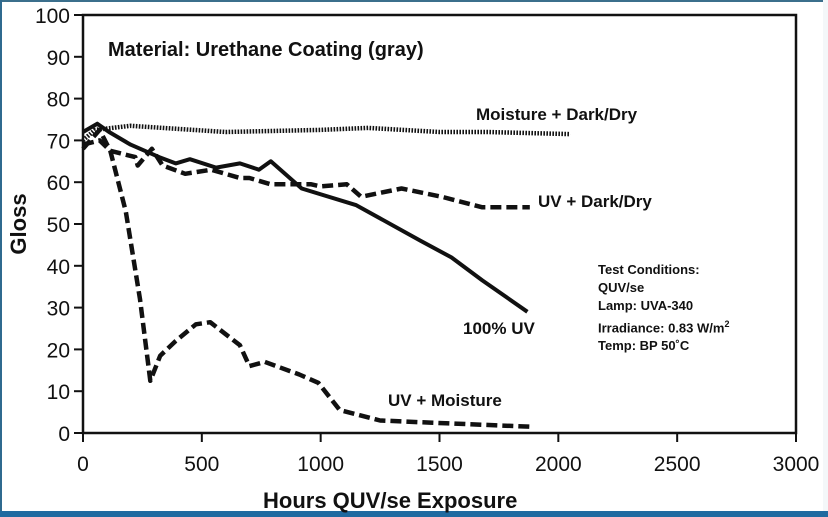 This screenshot has width=828, height=517. Describe the element at coordinates (201, 464) in the screenshot. I see `x-tick-label: 500` at that location.